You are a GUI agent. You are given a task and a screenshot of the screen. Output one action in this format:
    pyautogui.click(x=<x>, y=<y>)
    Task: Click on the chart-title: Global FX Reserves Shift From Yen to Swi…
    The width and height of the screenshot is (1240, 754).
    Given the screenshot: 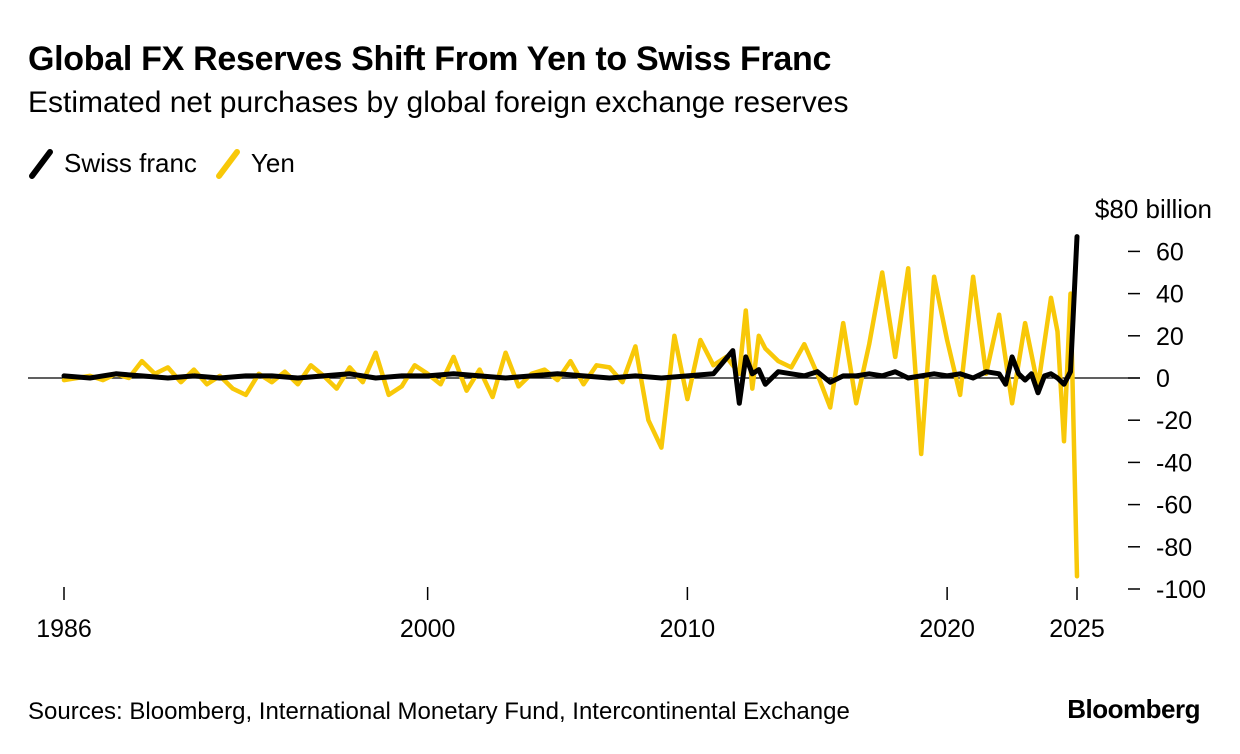 What is the action you would take?
    pyautogui.click(x=430, y=59)
    